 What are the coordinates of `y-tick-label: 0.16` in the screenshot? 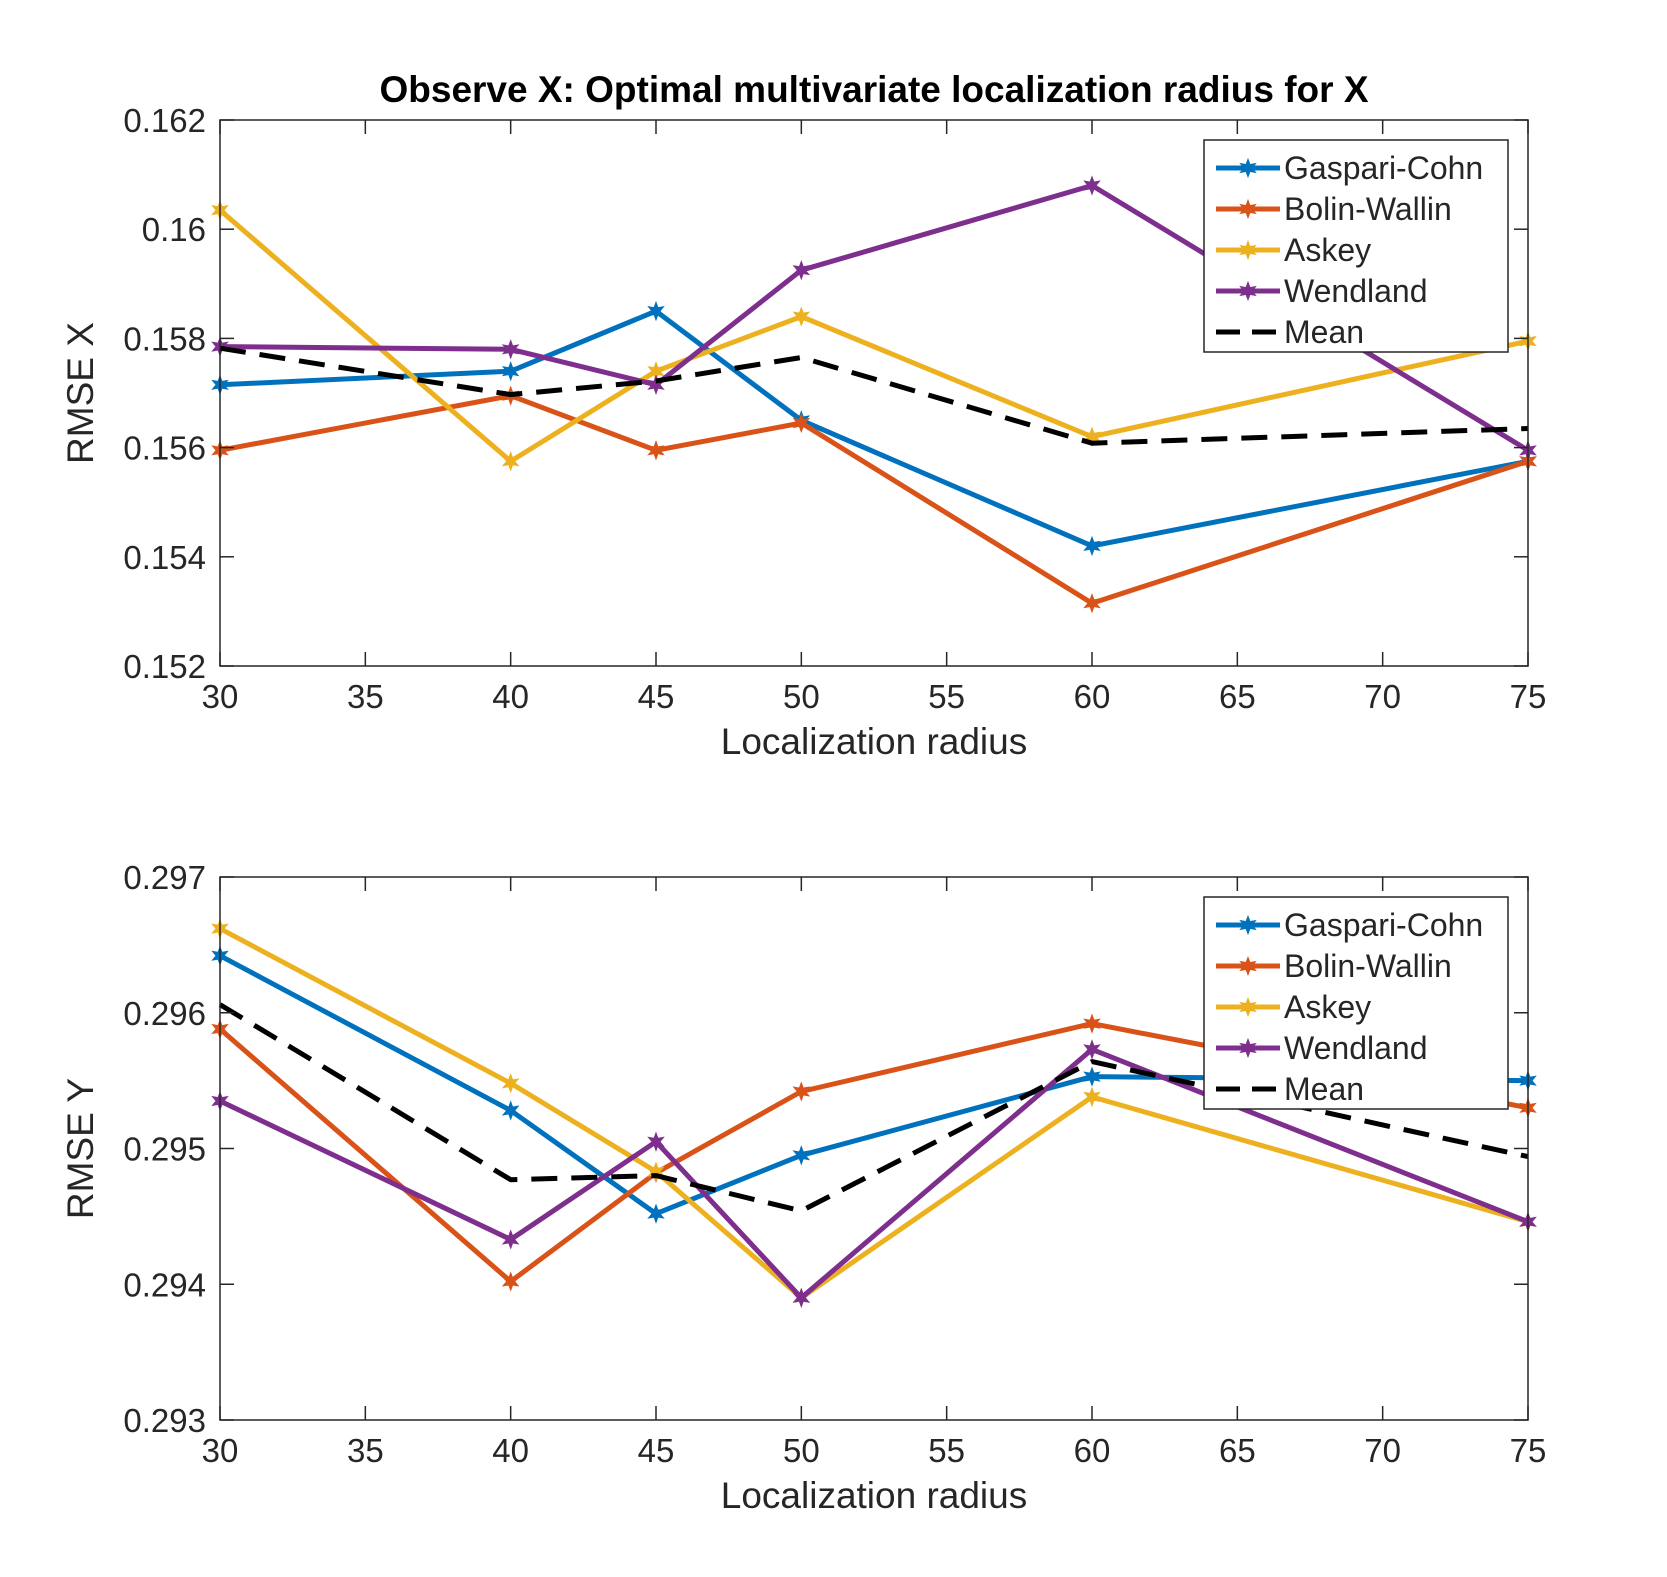 It's located at (174, 229).